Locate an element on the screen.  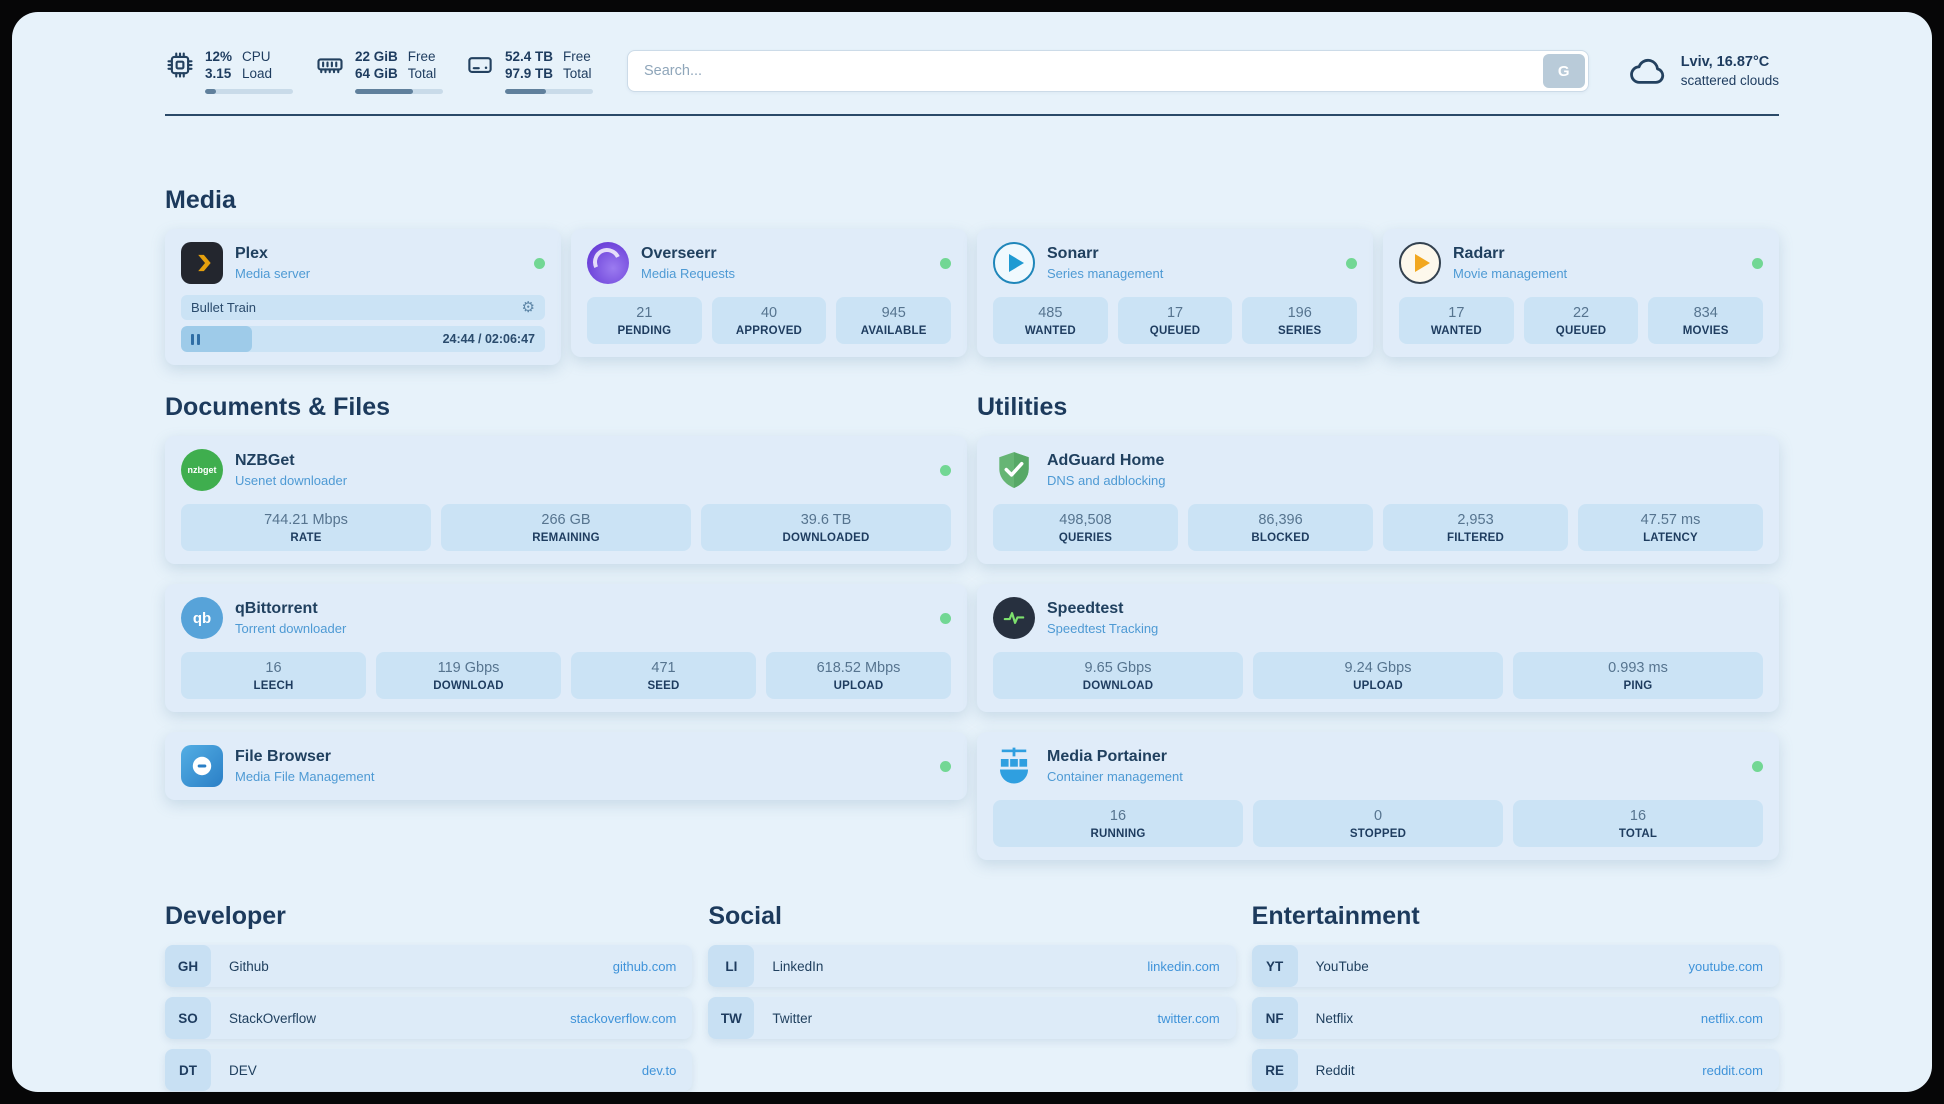
bookmark-twitter: TW Twitter twitter.com is located at coordinates (972, 1018).